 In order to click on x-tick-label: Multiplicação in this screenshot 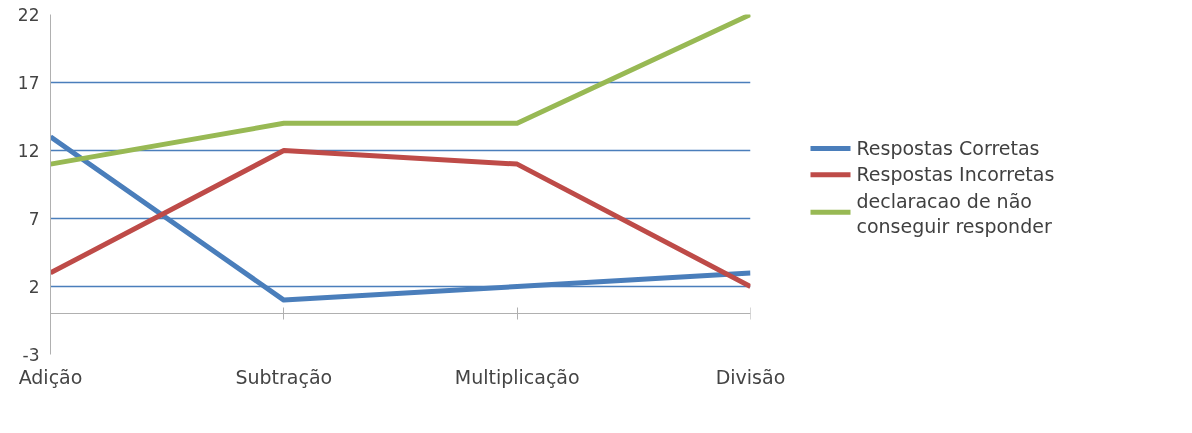, I will do `click(517, 376)`.